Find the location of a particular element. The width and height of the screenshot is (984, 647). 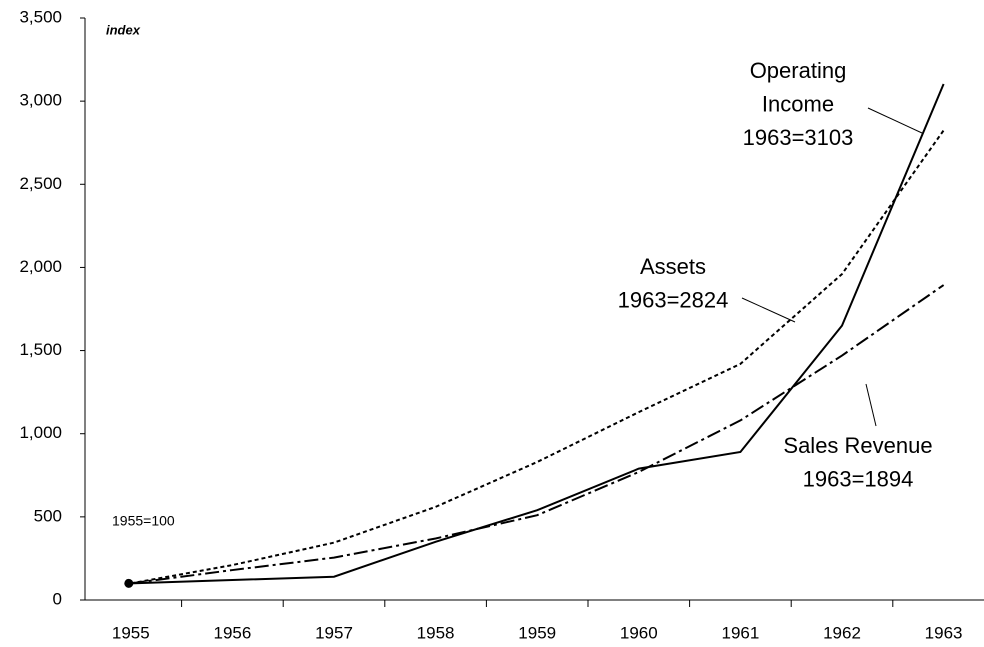

x-tick-label: 1958 is located at coordinates (436, 632).